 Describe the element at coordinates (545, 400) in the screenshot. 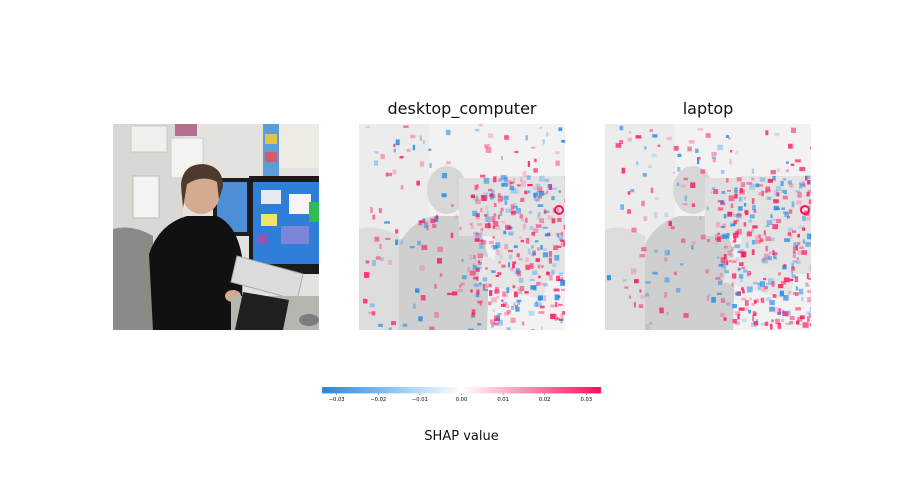

I see `colorbar-tick-label: 0.02` at that location.